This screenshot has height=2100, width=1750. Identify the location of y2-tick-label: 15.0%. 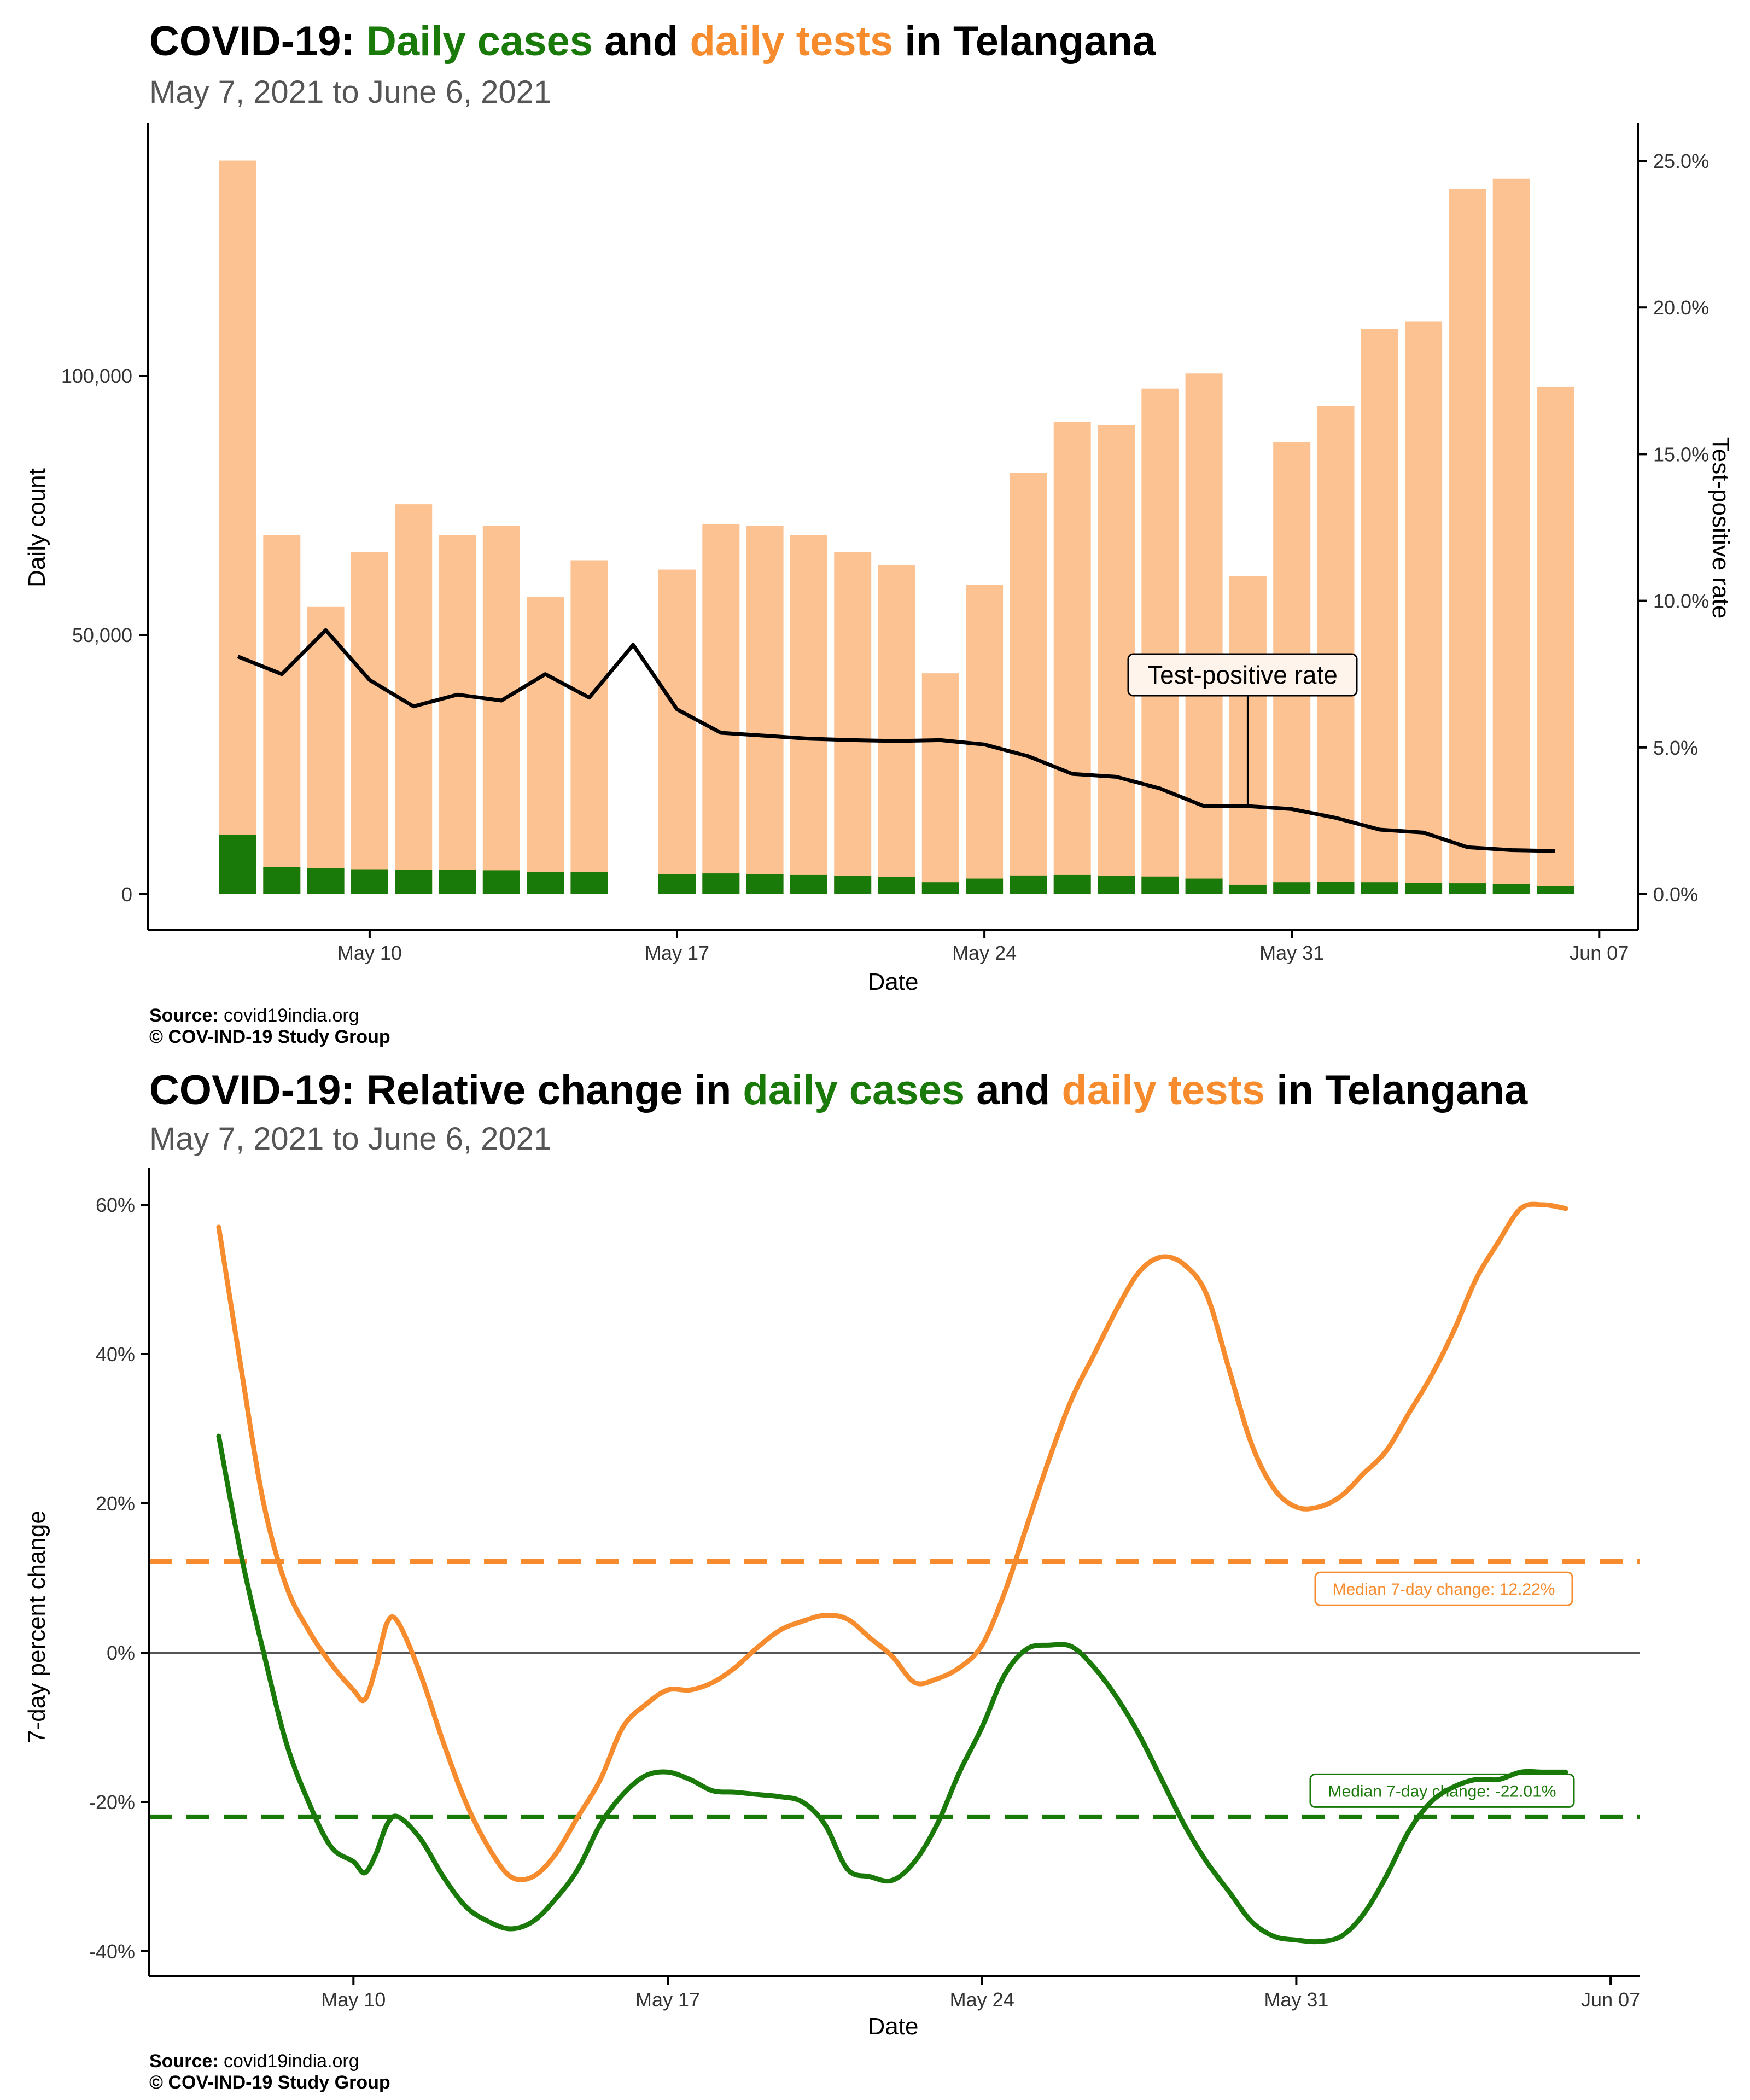
(1681, 454).